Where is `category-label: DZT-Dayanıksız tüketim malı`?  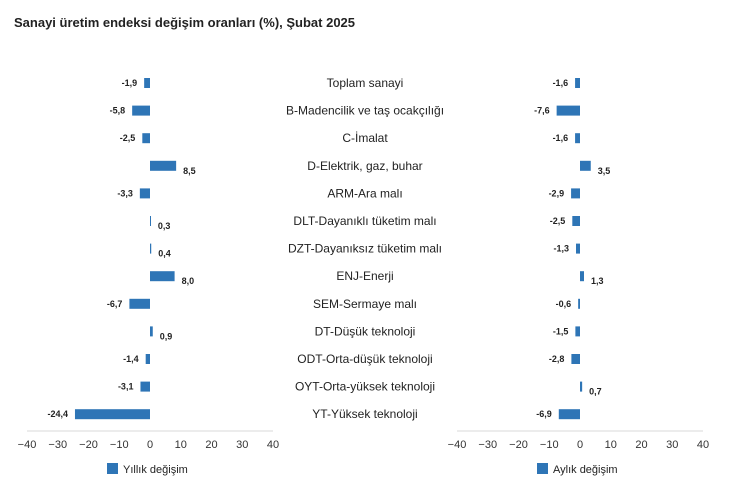 category-label: DZT-Dayanıksız tüketim malı is located at coordinates (365, 249).